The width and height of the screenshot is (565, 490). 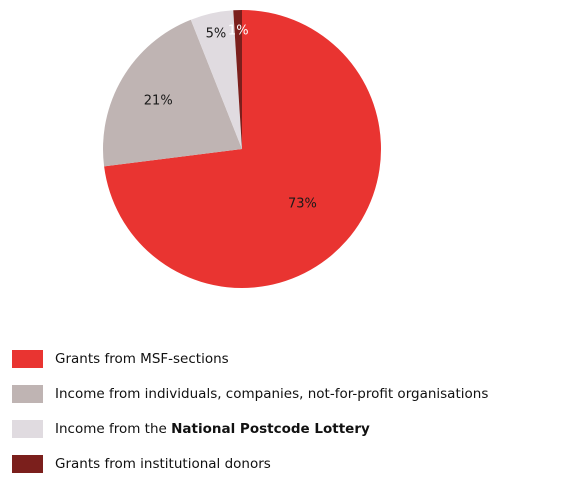 I want to click on legend-label-institutional-donors: Grants from institutional donors, so click(x=163, y=464).